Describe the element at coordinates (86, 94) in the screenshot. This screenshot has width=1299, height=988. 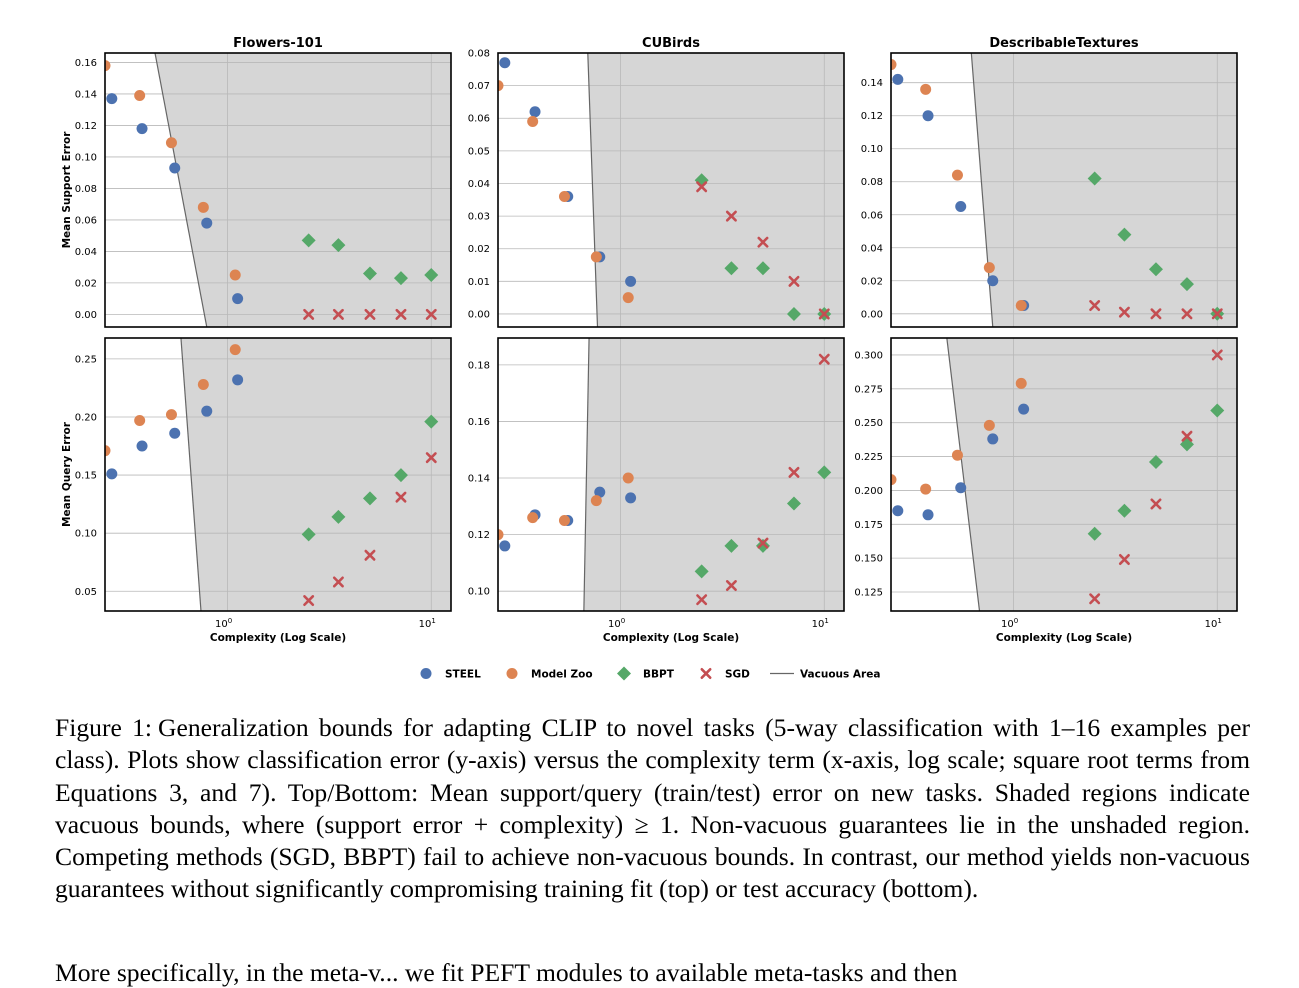
I see `y-tick-label: 0.14` at that location.